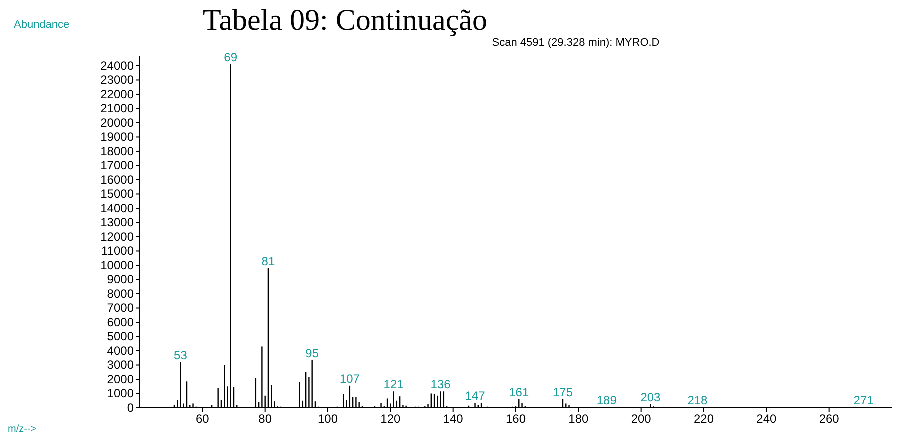  Describe the element at coordinates (120, 322) in the screenshot. I see `y-tick-label: 6000` at that location.